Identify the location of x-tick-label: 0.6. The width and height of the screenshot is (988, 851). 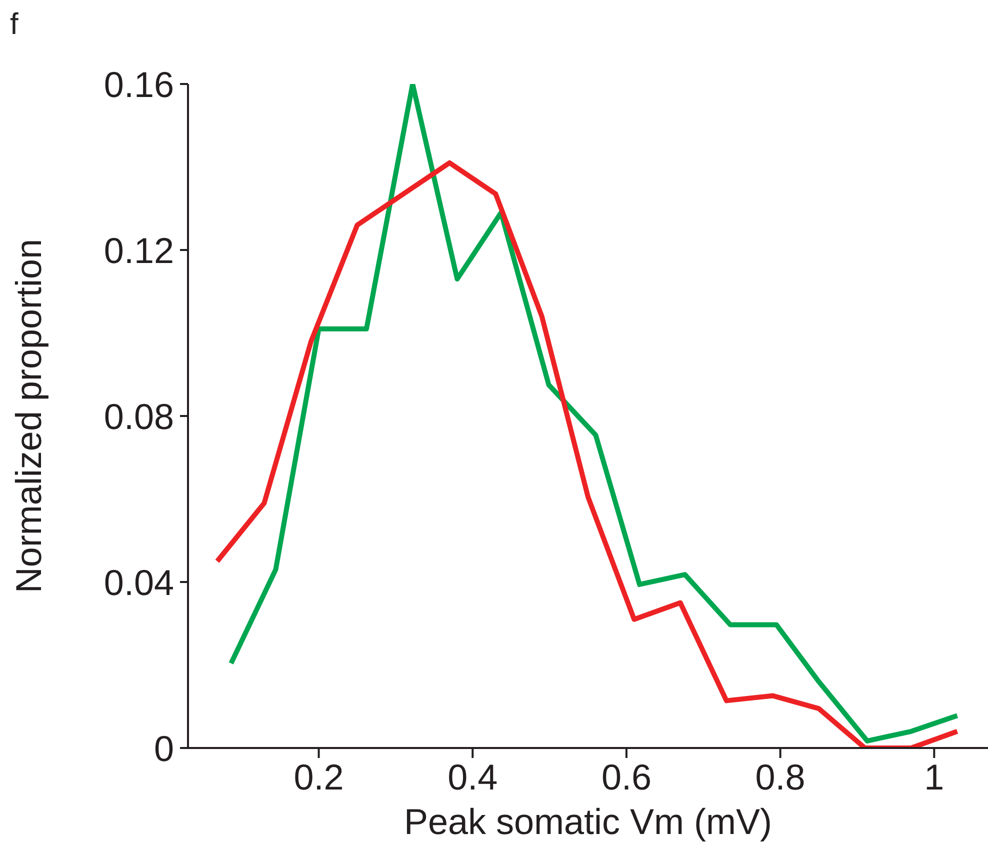
(626, 777).